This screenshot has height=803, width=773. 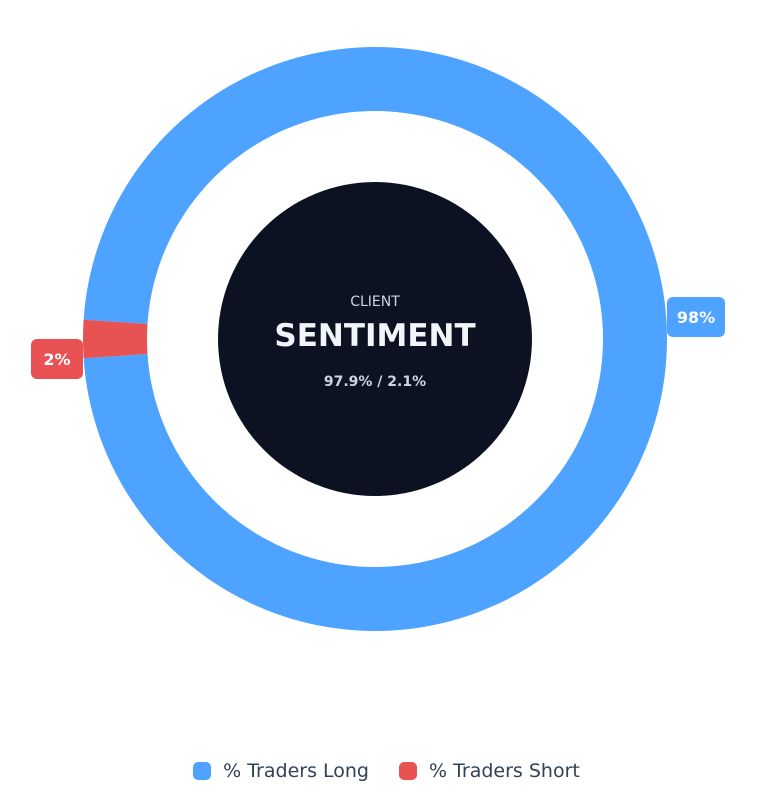 I want to click on legend-swatch-long, so click(x=202, y=771).